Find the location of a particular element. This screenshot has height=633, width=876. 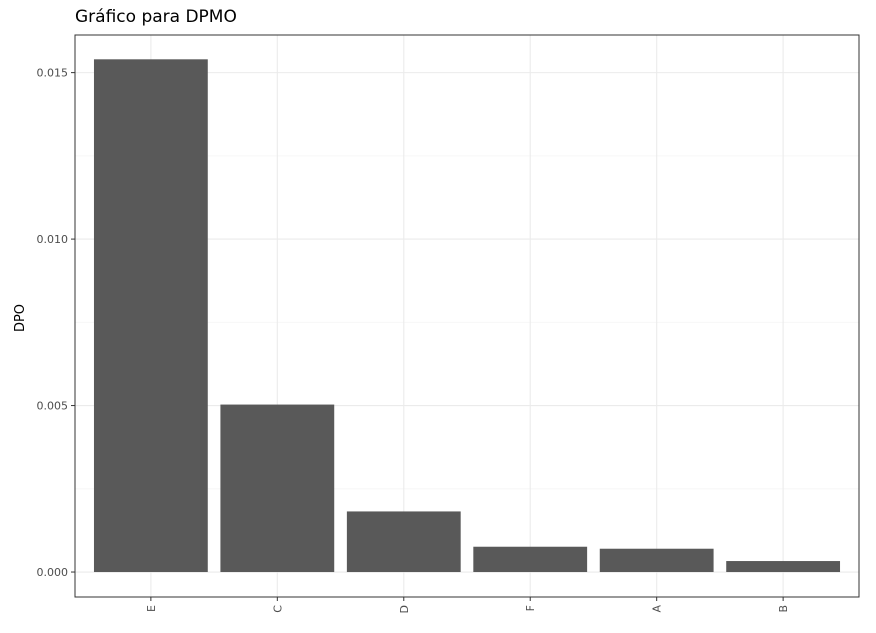

y-tick-label: 0.010 is located at coordinates (53, 239).